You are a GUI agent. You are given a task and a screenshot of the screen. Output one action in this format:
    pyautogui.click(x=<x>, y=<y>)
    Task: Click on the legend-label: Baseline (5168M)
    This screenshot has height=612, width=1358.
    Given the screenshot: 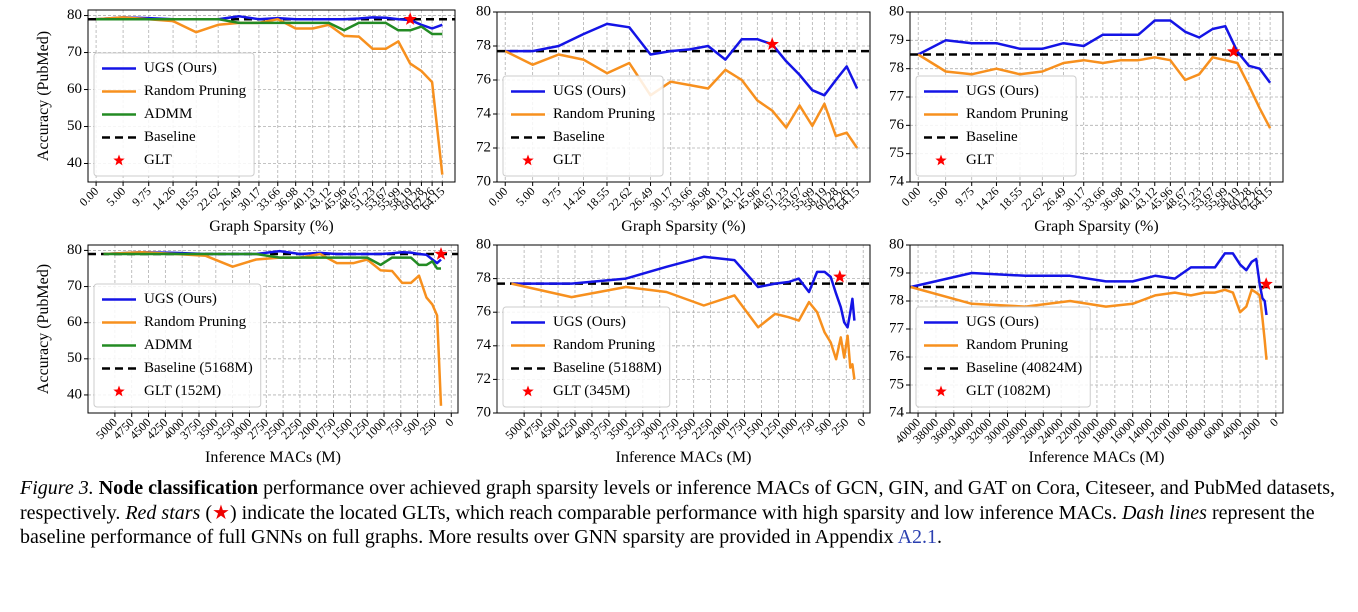 What is the action you would take?
    pyautogui.click(x=198, y=368)
    